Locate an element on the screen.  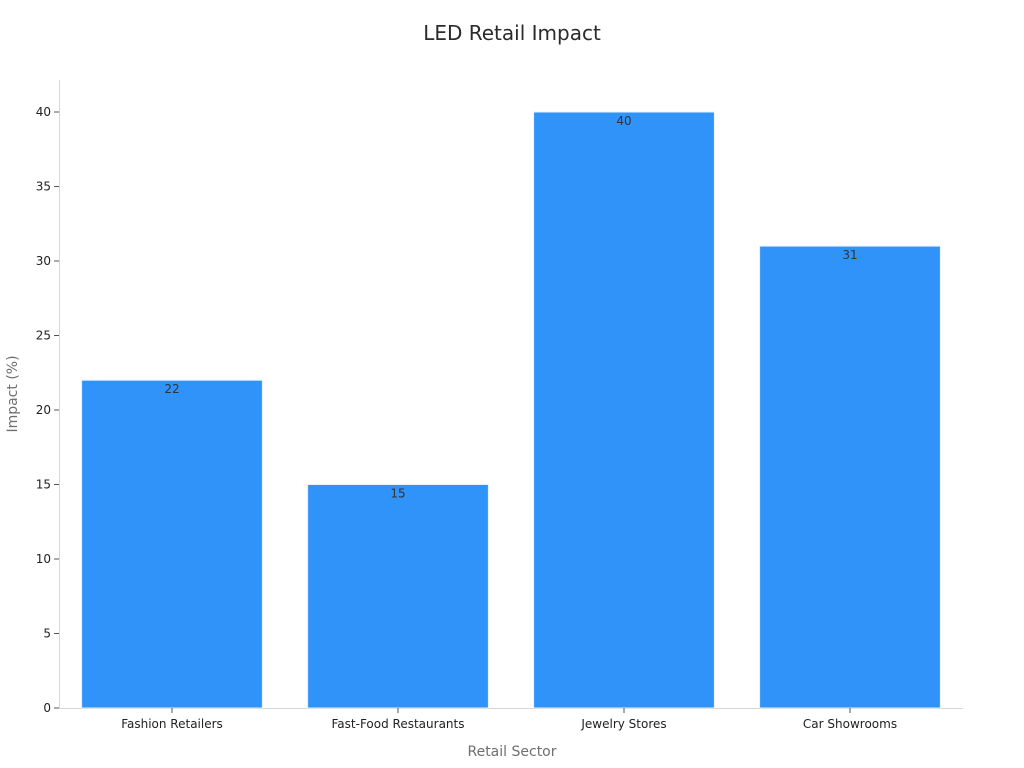
x-tick-label: Fashion Retailers is located at coordinates (172, 724).